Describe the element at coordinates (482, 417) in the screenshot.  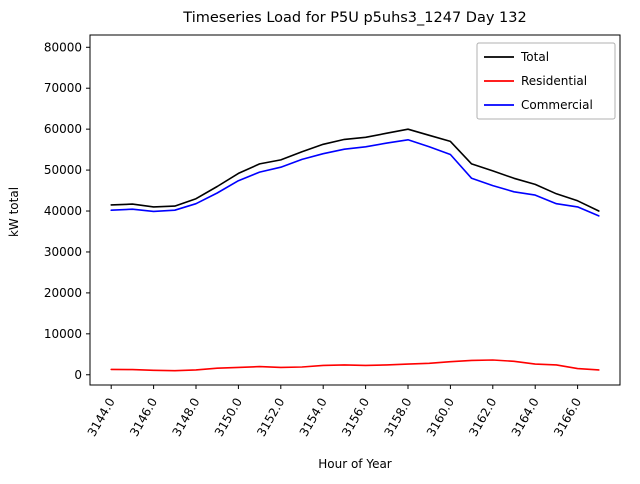
I see `x-tick-label: 3162.0` at that location.